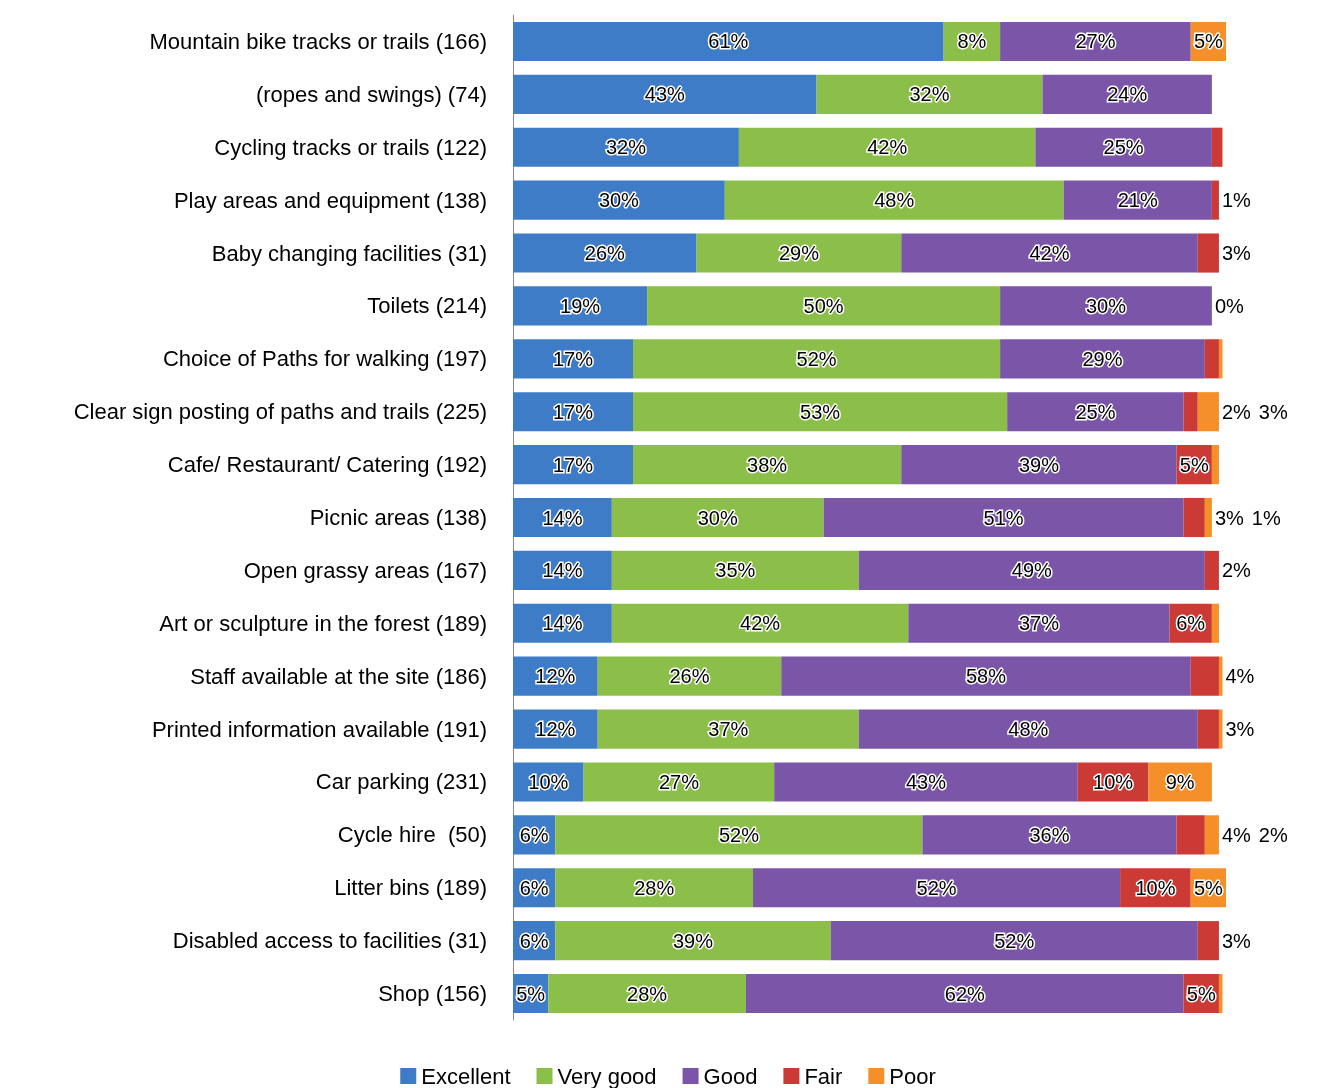 This screenshot has width=1336, height=1088. Describe the element at coordinates (972, 41) in the screenshot. I see `data-label: 8%` at that location.